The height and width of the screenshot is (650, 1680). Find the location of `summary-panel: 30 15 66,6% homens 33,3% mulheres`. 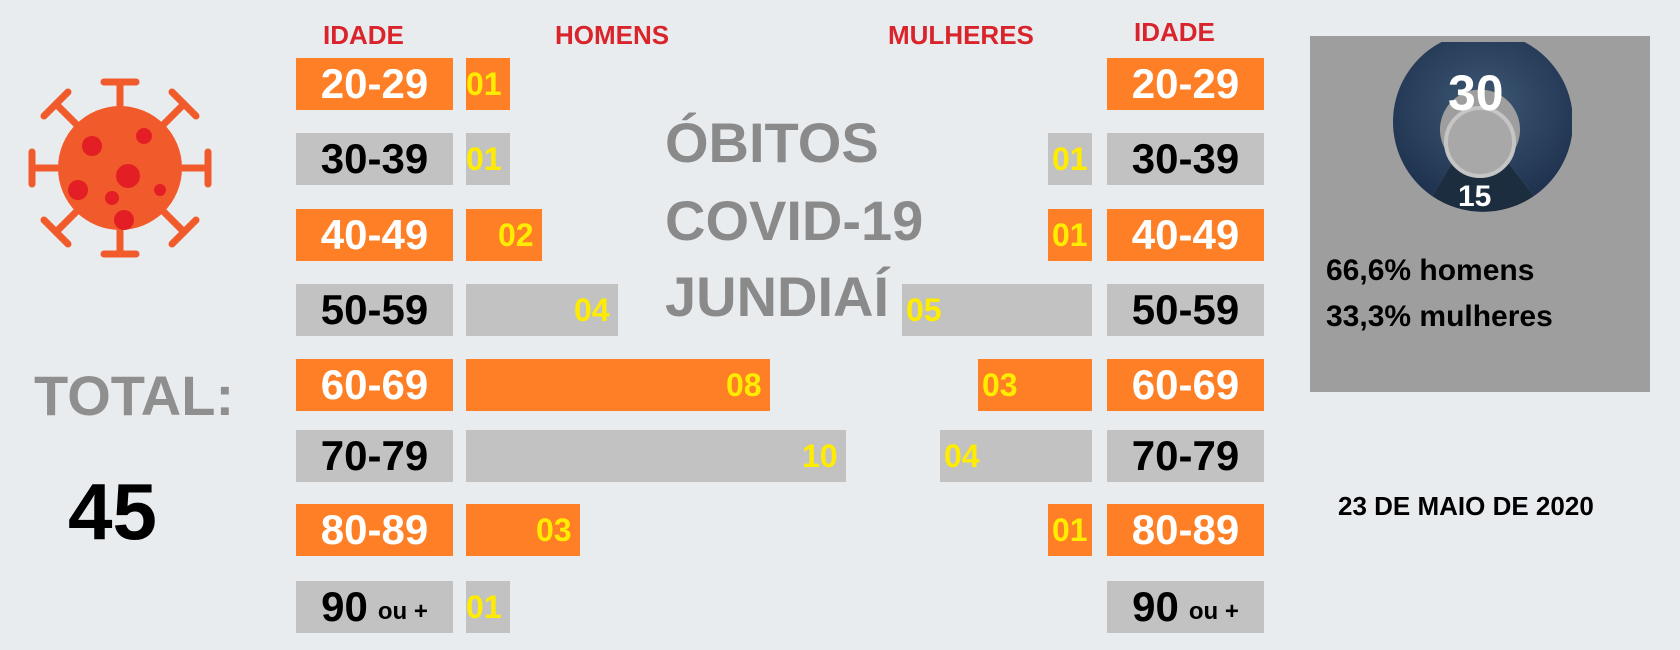

summary-panel: 30 15 66,6% homens 33,3% mulheres is located at coordinates (1480, 214).